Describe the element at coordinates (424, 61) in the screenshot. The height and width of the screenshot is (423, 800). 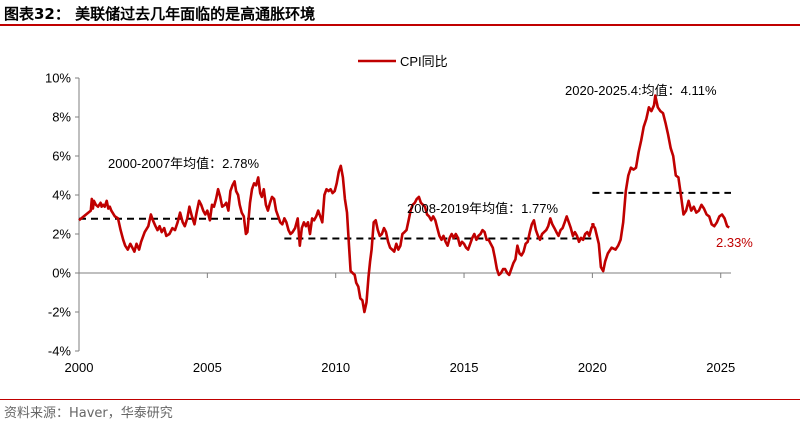
I see `legend-label: CPI同比` at that location.